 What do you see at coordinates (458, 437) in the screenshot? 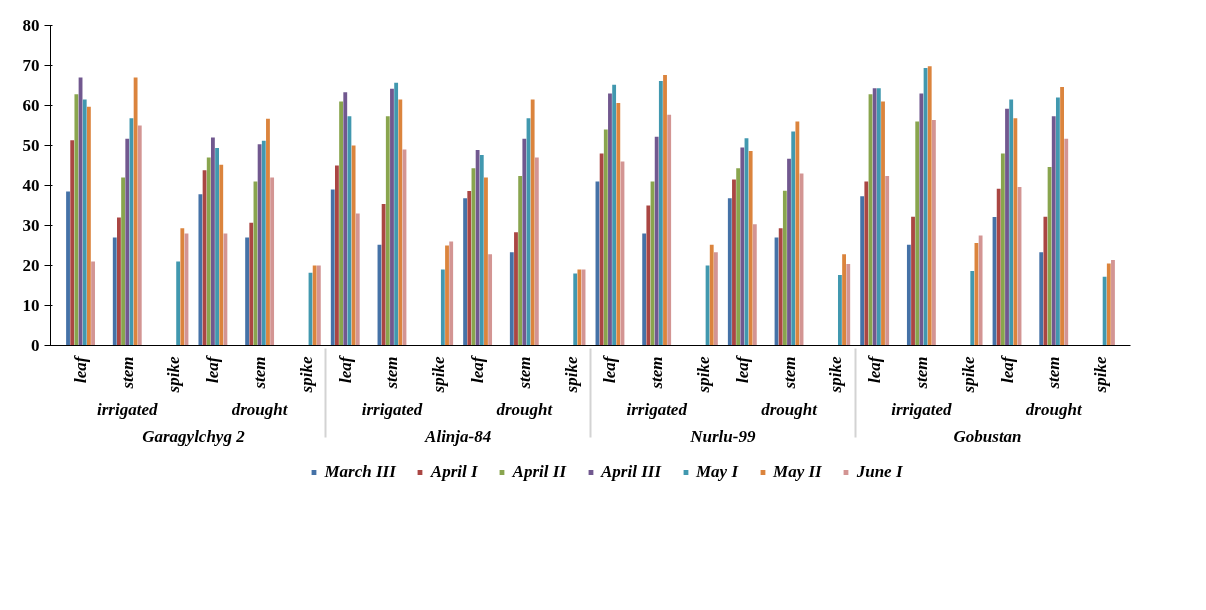
I see `category-label: Alinja-84` at bounding box center [458, 437].